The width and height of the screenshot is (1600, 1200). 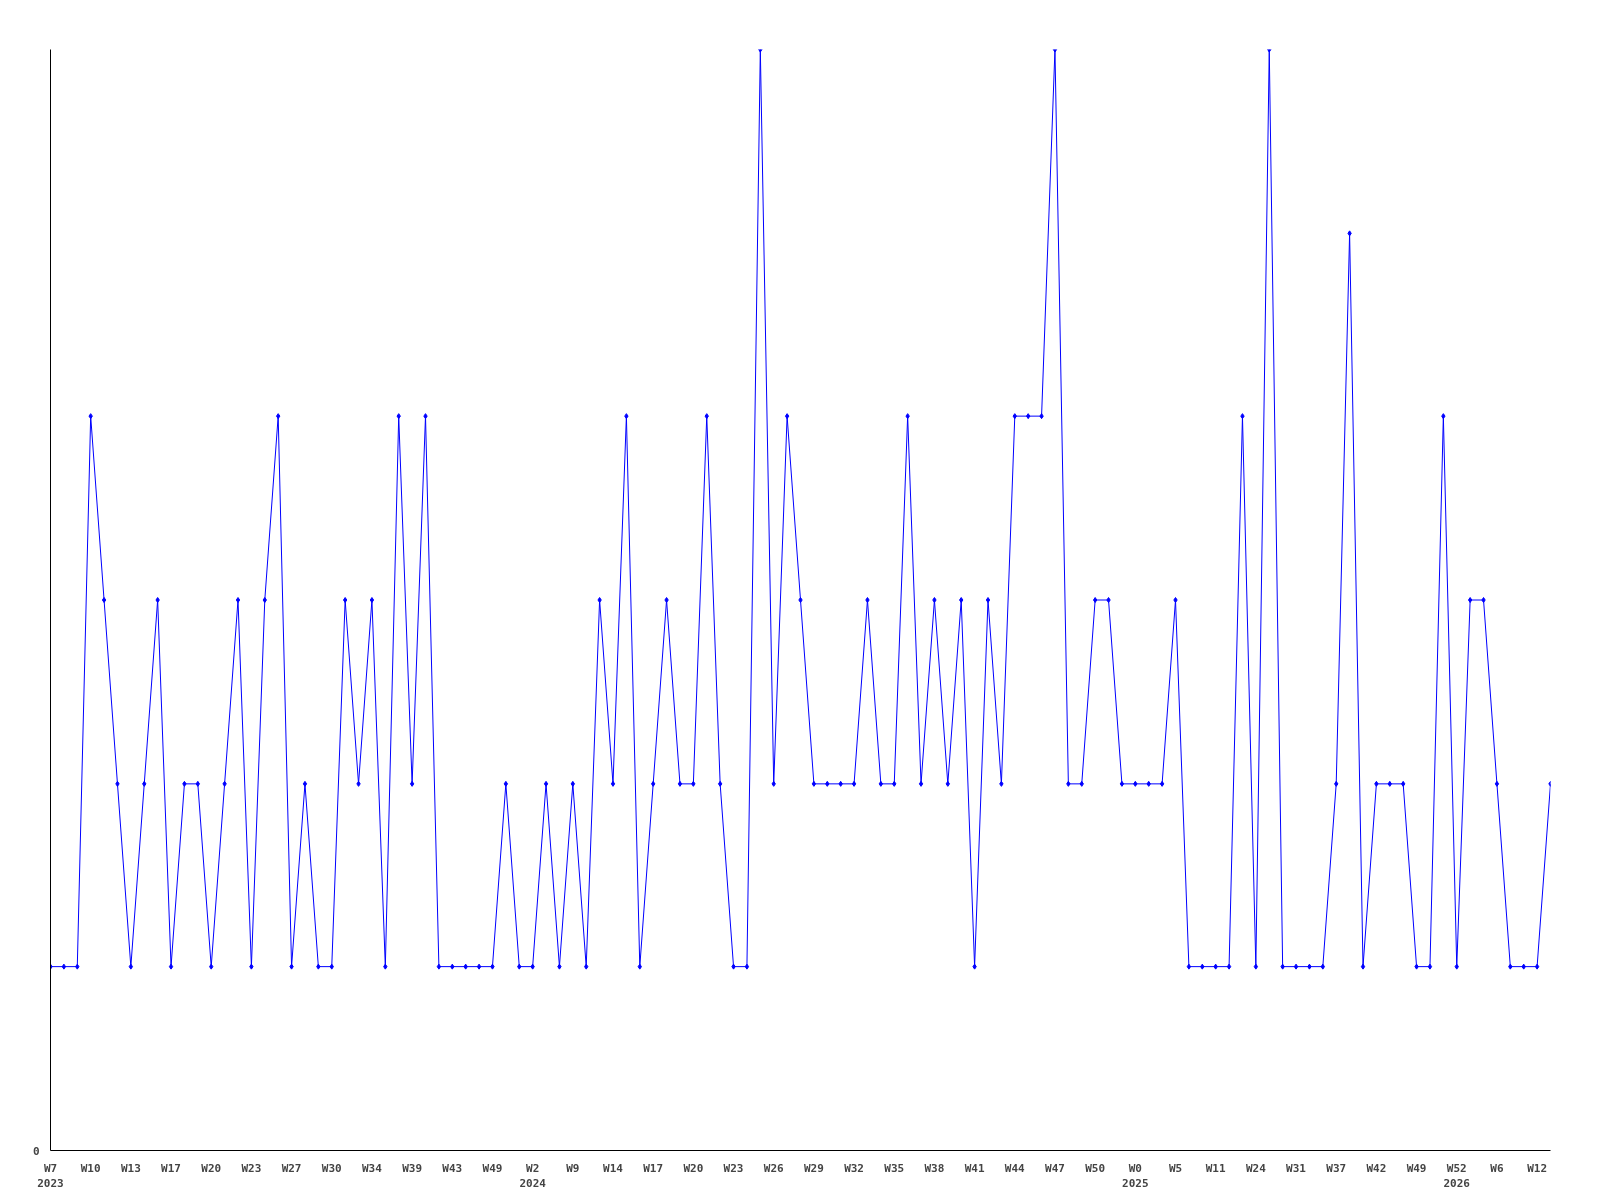 What do you see at coordinates (854, 1168) in the screenshot?
I see `x-tick-label: W32` at bounding box center [854, 1168].